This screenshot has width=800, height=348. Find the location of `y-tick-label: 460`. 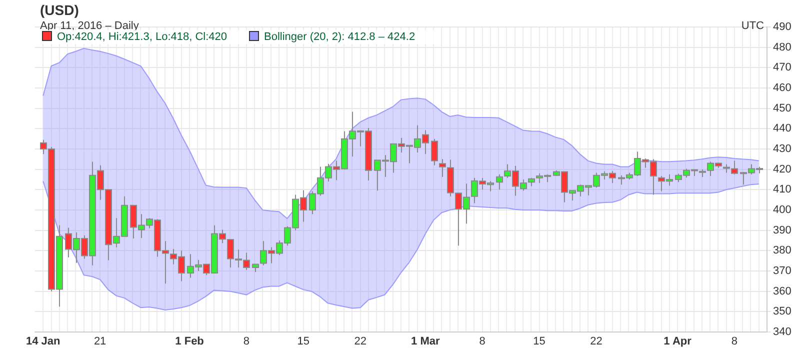

y-tick-label: 460 is located at coordinates (782, 88).